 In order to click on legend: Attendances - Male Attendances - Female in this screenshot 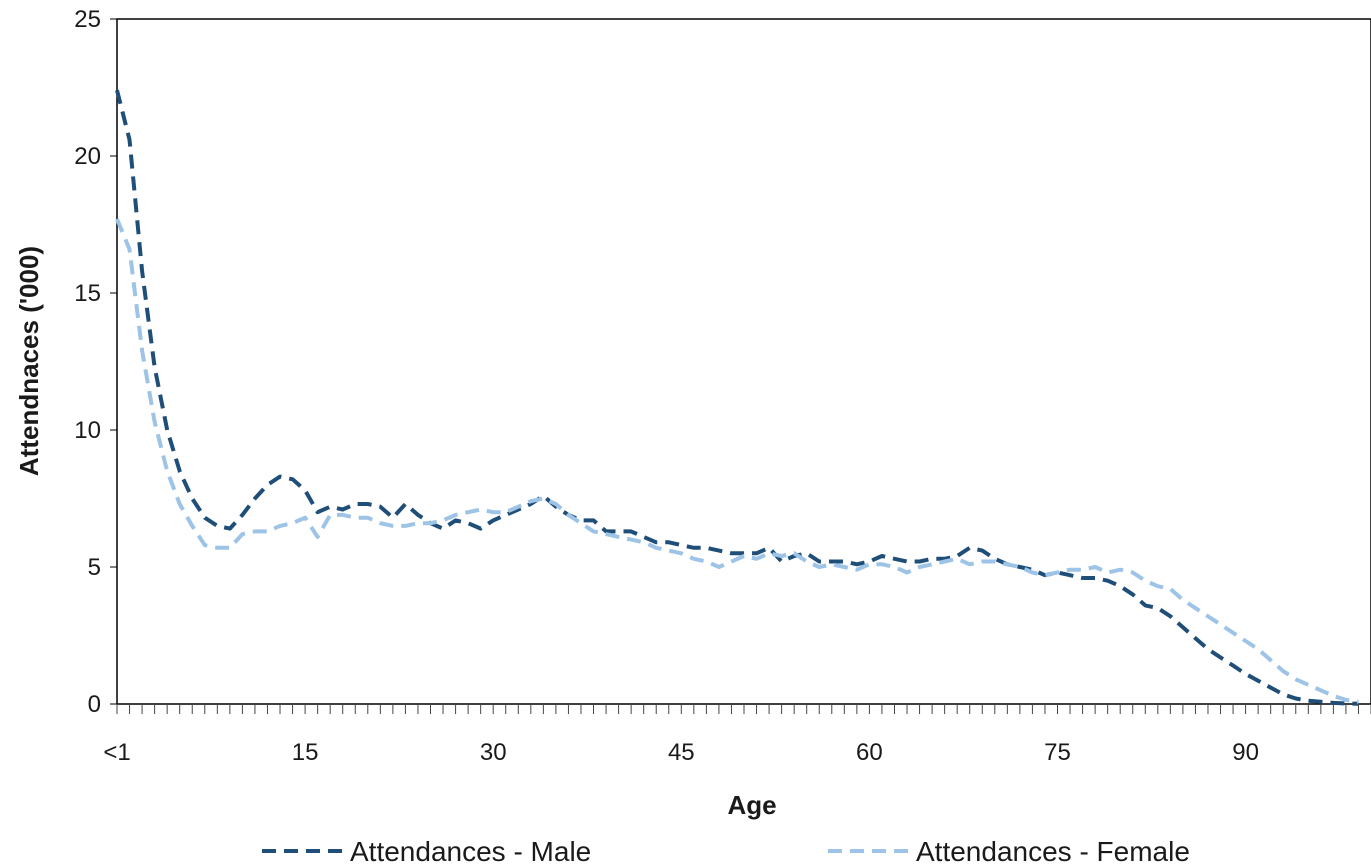, I will do `click(726, 851)`.